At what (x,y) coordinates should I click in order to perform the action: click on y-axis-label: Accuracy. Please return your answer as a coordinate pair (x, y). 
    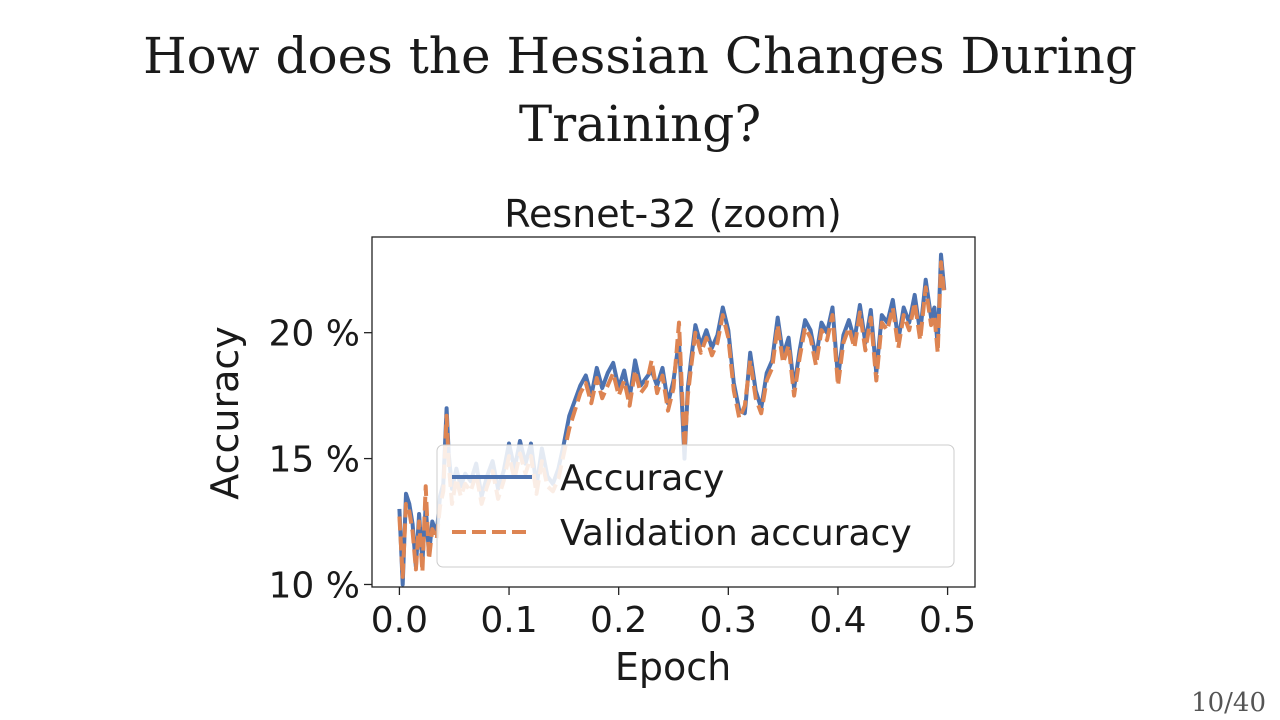
    Looking at the image, I should click on (225, 413).